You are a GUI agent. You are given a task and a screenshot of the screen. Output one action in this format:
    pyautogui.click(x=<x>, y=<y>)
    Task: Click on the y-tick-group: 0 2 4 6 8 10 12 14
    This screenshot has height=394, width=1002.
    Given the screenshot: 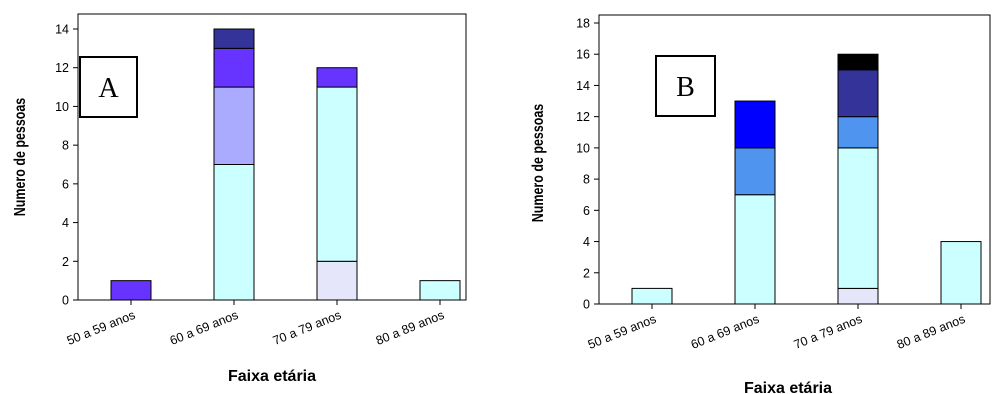 What is the action you would take?
    pyautogui.click(x=66, y=165)
    